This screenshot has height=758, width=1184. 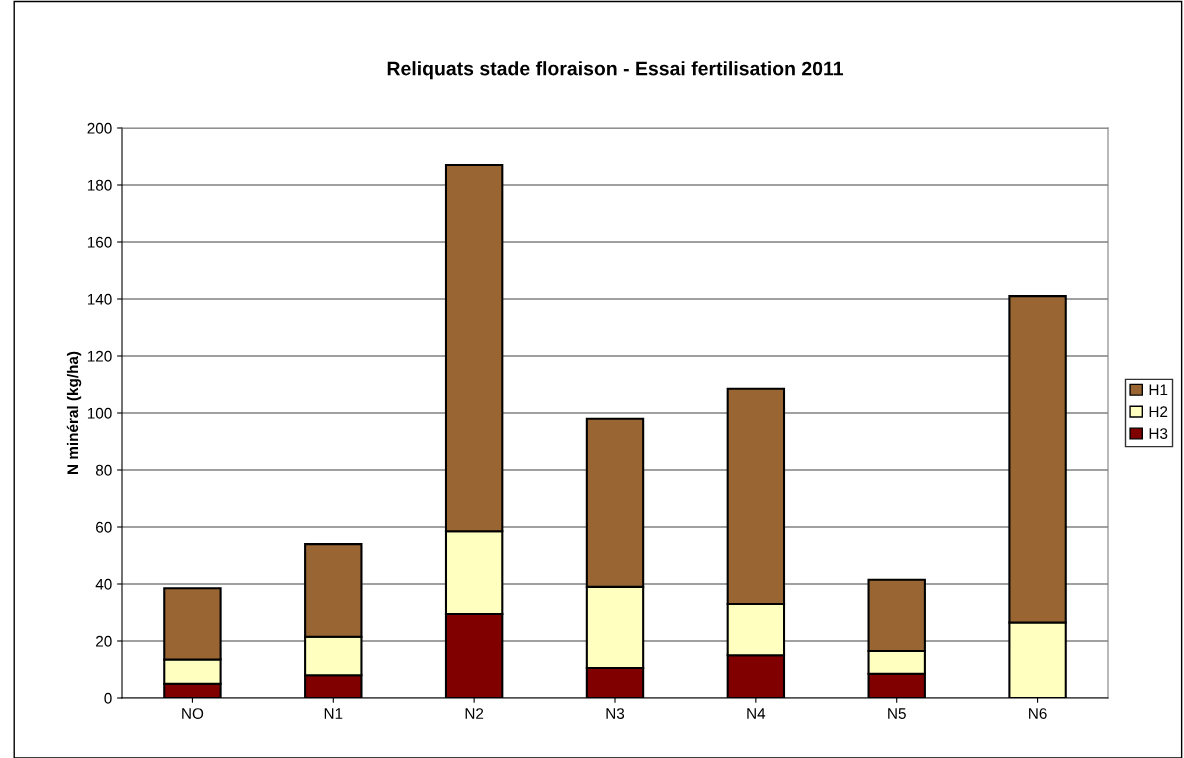 What do you see at coordinates (99, 185) in the screenshot?
I see `y-tick-label: 180` at bounding box center [99, 185].